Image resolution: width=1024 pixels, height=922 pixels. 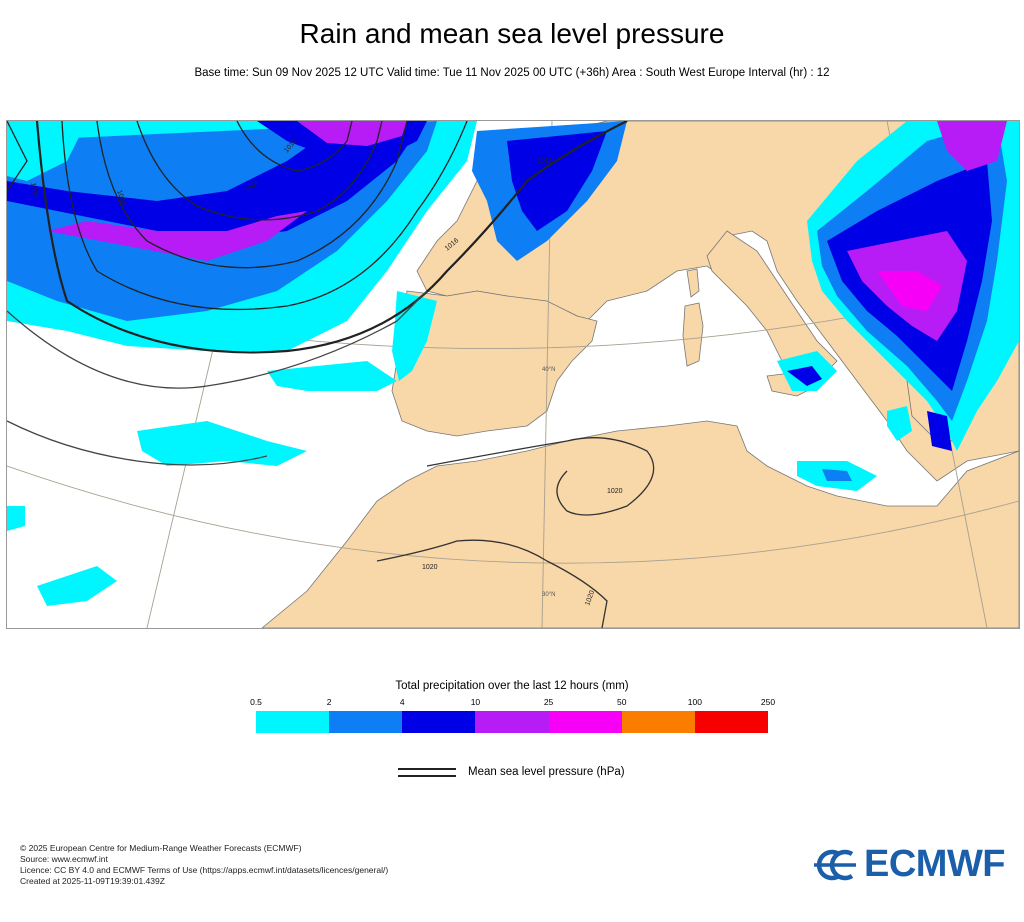 I want to click on legend-tick: 4, so click(x=402, y=702).